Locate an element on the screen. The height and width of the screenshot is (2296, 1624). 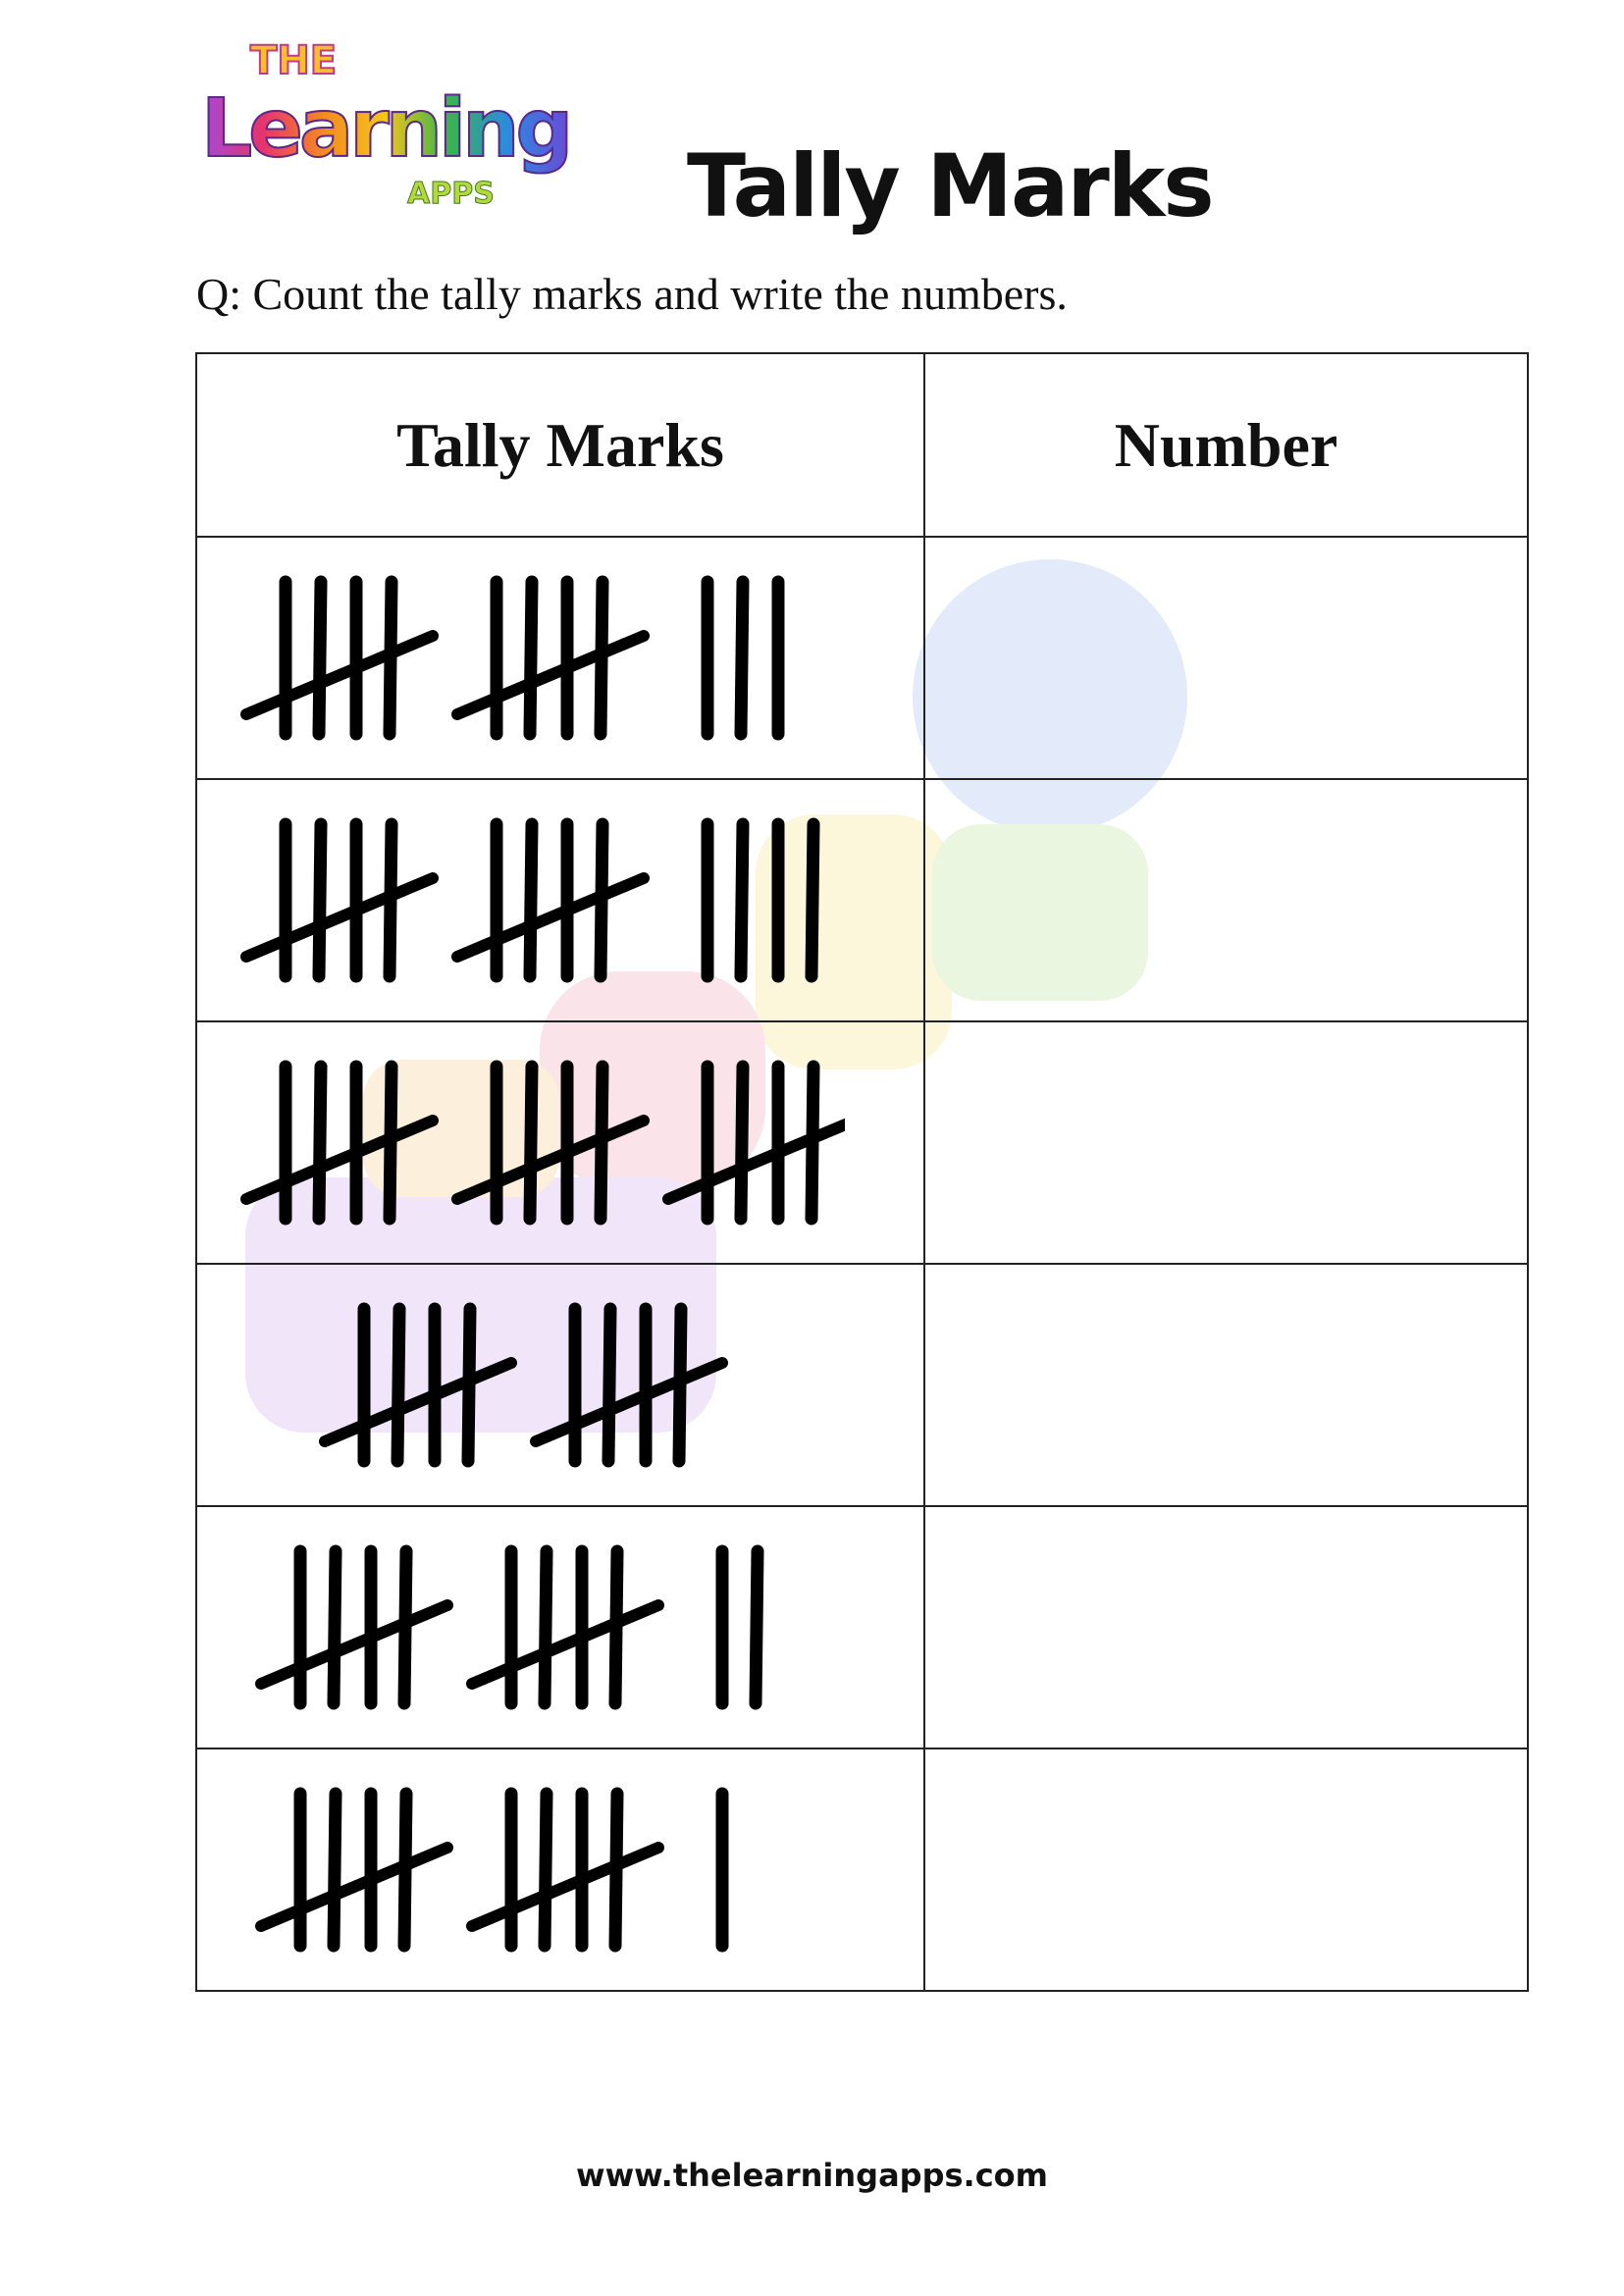
logo: THE Learning APPS is located at coordinates (426, 125).